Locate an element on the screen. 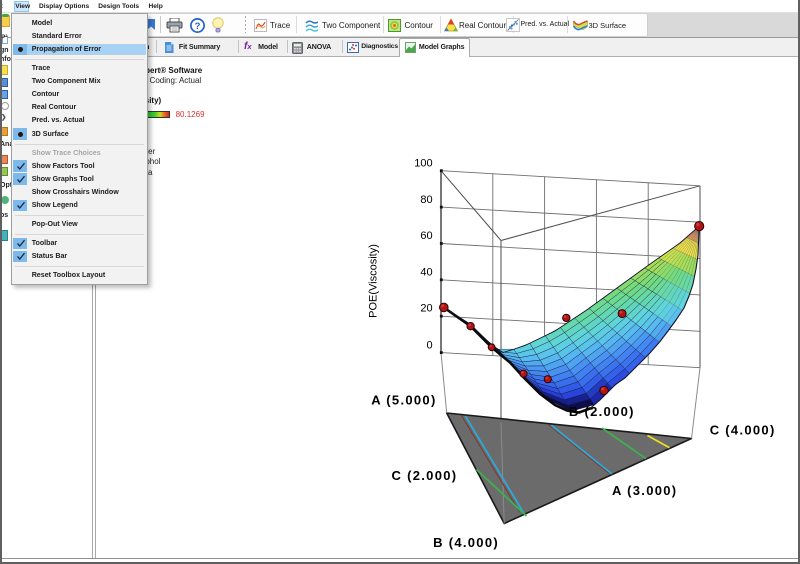 The height and width of the screenshot is (564, 800). svg-text: 0 is located at coordinates (429, 345).